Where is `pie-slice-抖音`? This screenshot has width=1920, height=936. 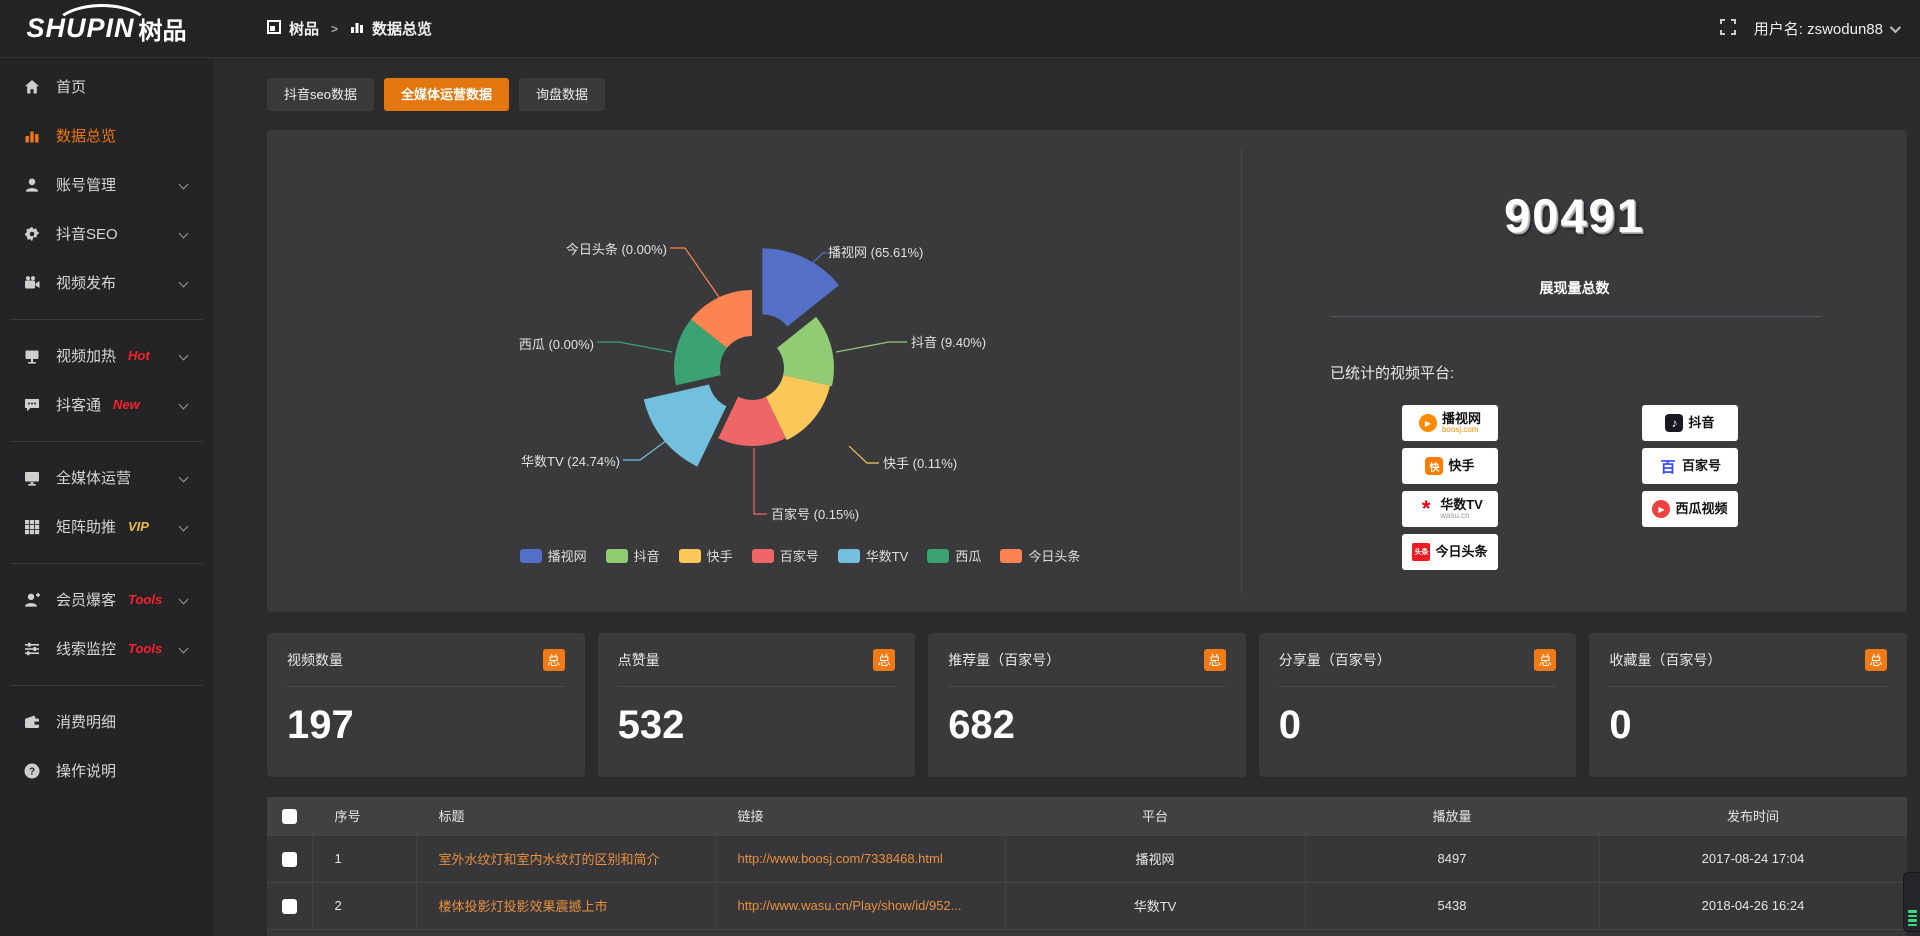
pie-slice-抖音 is located at coordinates (805, 351).